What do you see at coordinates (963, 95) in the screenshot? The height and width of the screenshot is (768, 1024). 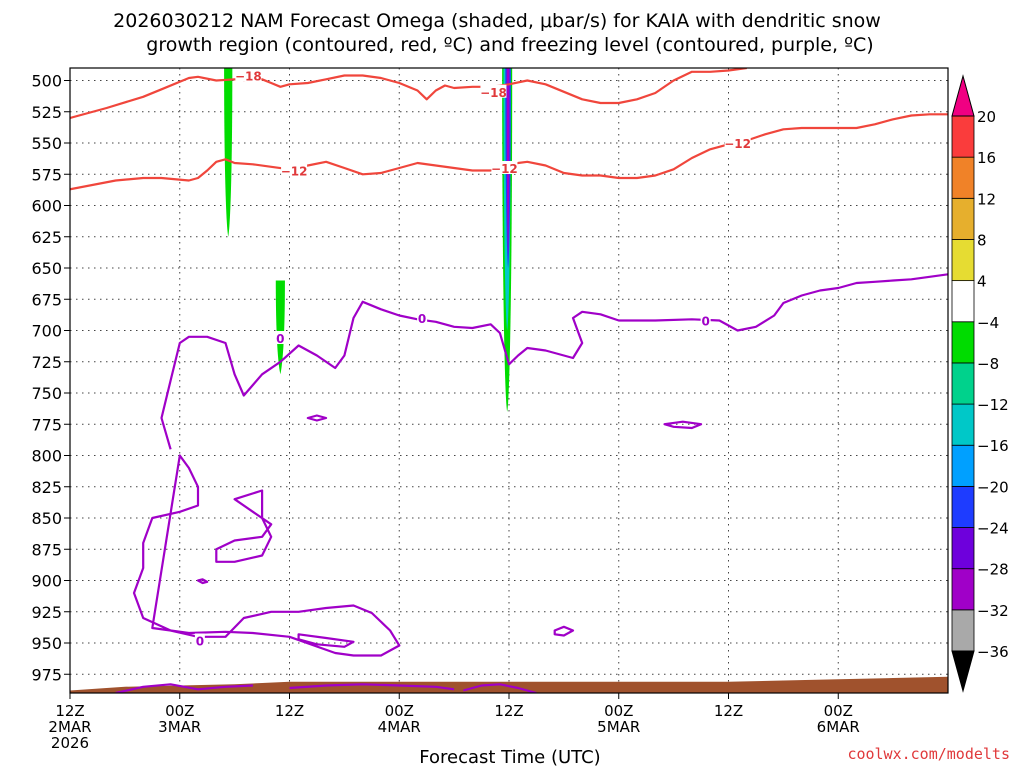 I see `colorbar-top-triangle` at bounding box center [963, 95].